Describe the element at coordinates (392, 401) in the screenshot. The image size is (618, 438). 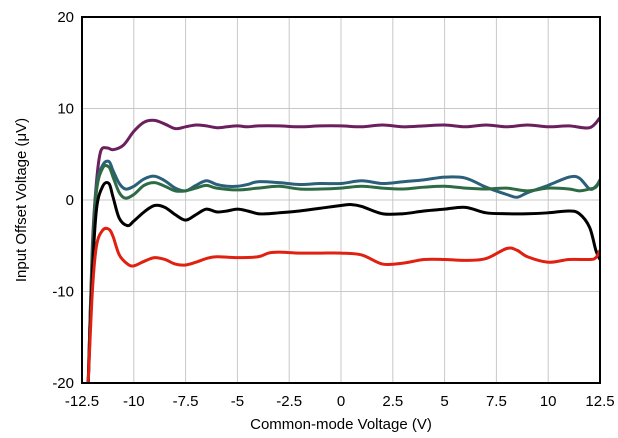
I see `x-tick-label: 2.5` at that location.